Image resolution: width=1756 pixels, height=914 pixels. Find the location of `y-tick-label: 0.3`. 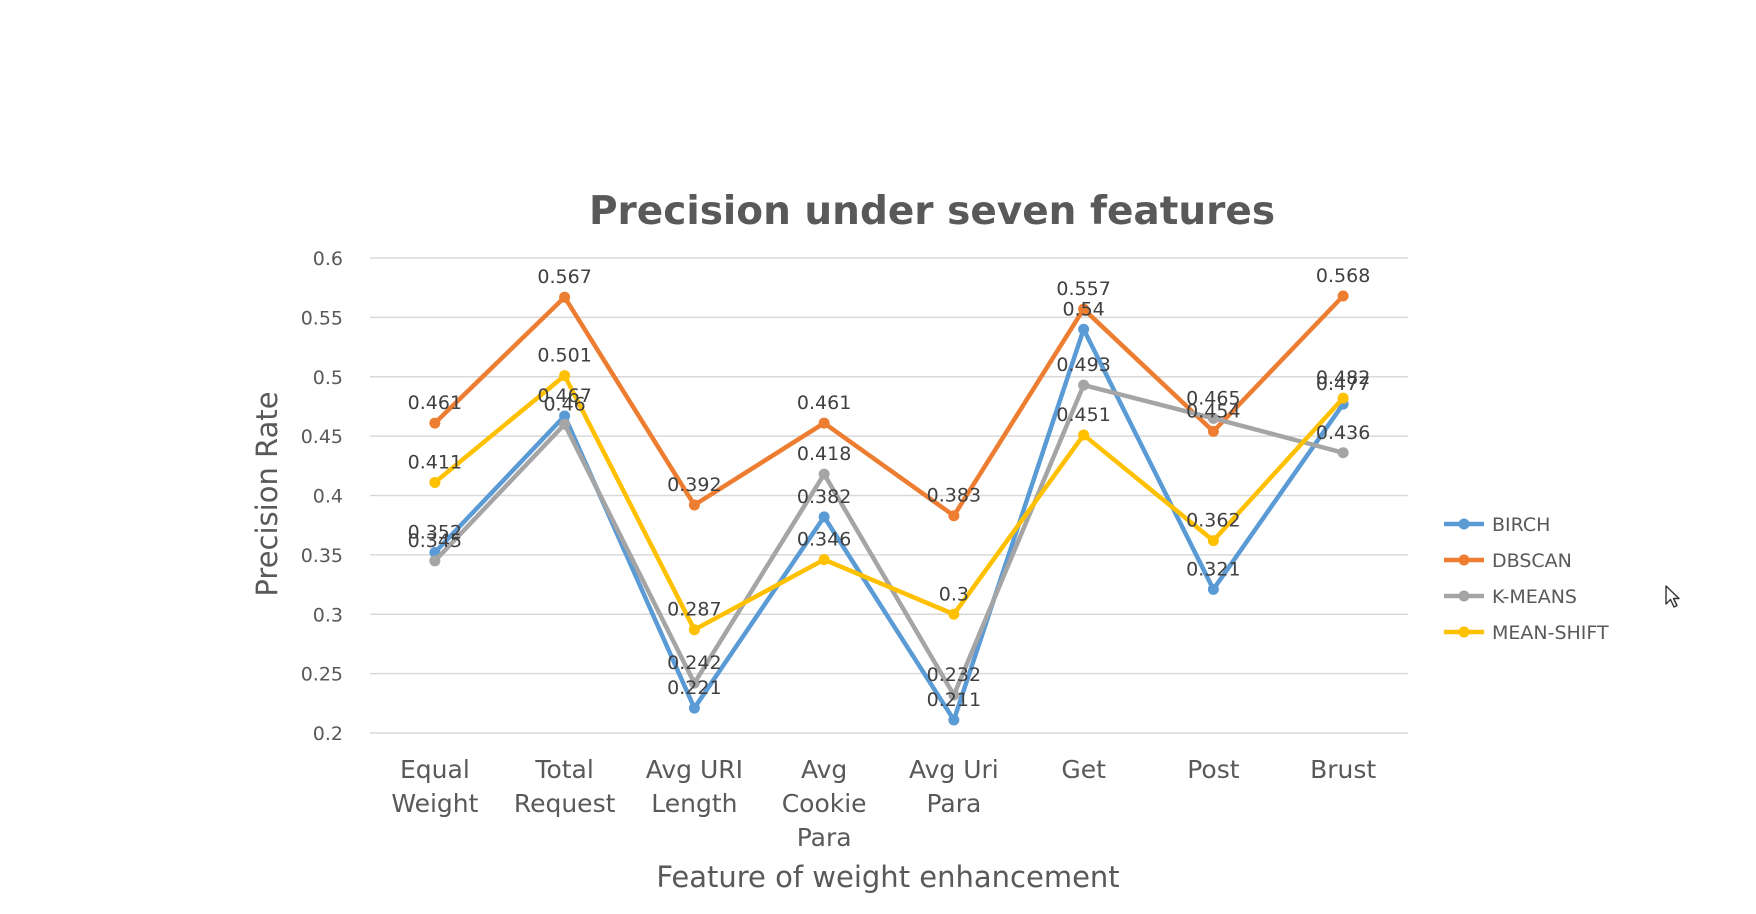

y-tick-label: 0.3 is located at coordinates (328, 615).